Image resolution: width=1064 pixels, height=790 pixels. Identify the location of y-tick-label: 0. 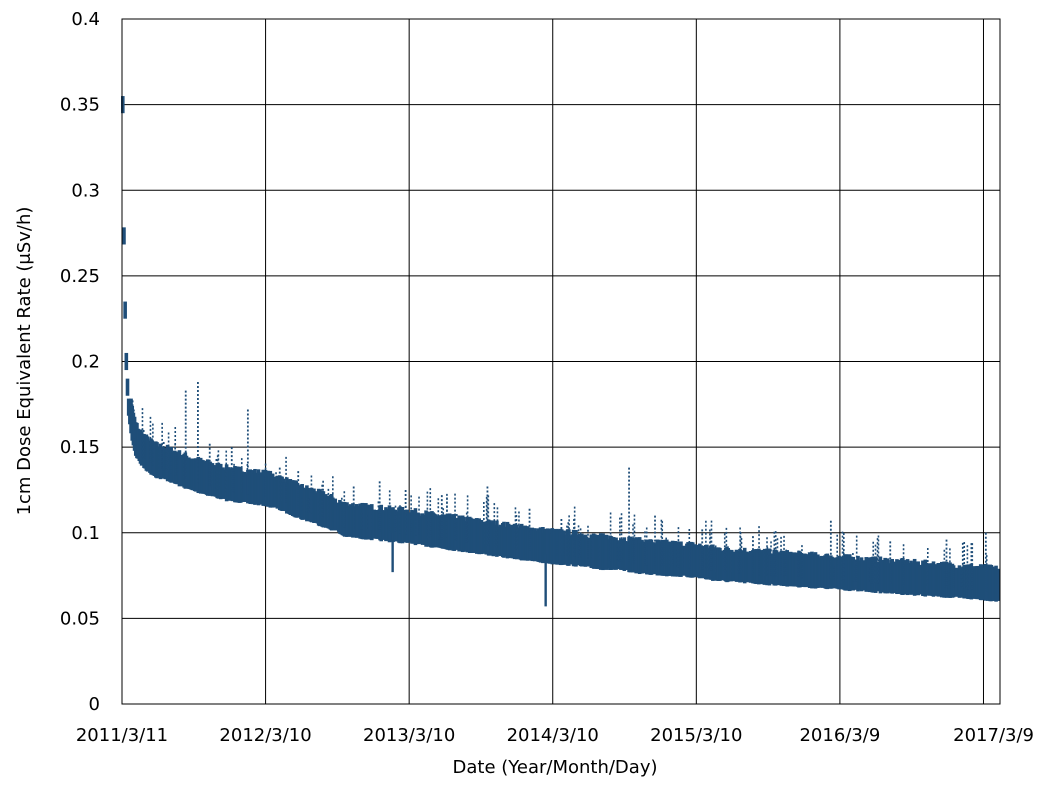
(94, 704).